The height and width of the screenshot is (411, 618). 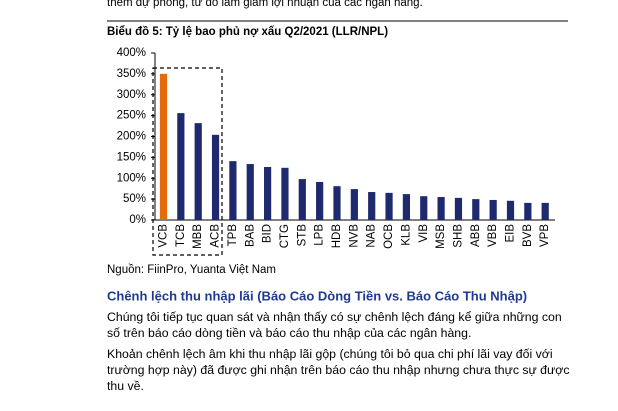 What do you see at coordinates (191, 270) in the screenshot?
I see `source: Nguồn: FiinPro, Yuanta Việt Nam` at bounding box center [191, 270].